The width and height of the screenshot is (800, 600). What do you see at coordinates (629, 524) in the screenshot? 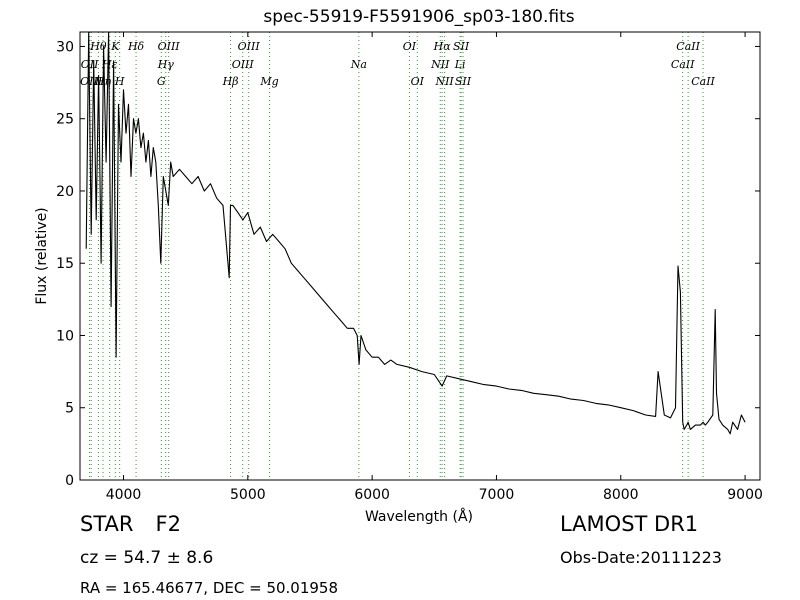
I see `survey-name: LAMOST DR1` at bounding box center [629, 524].